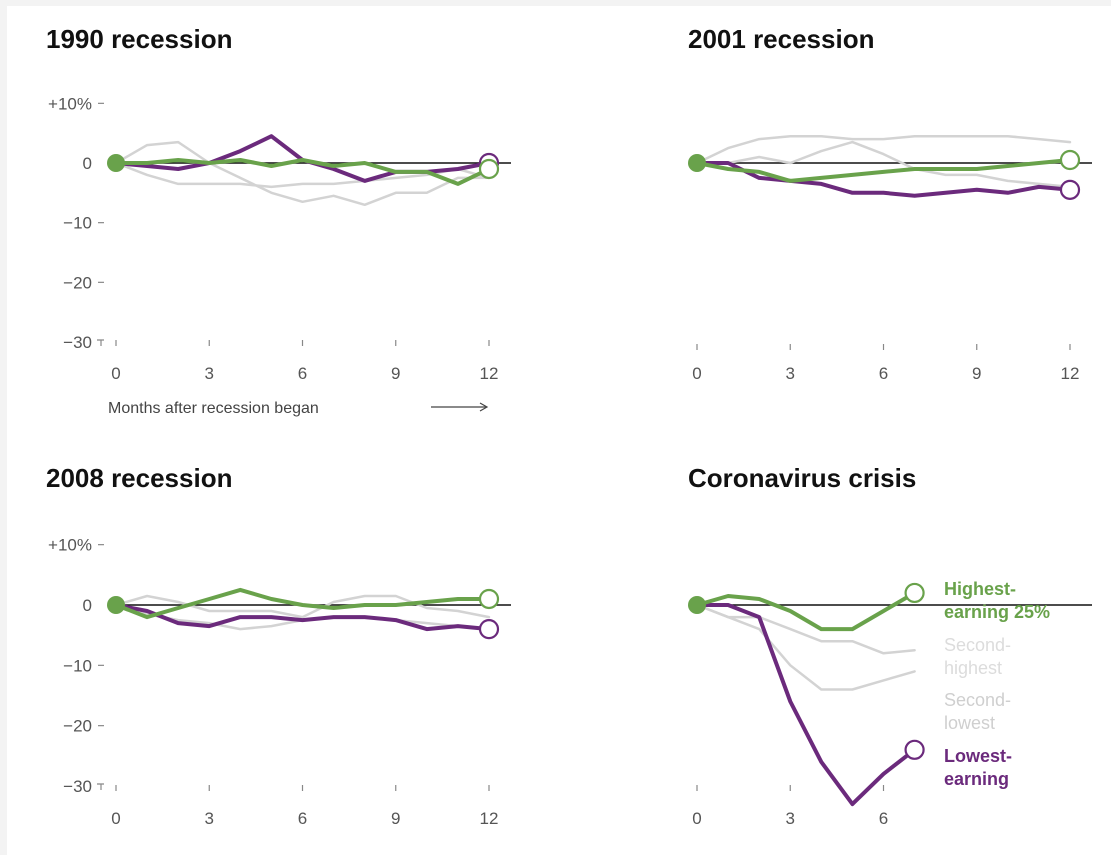 This screenshot has width=1111, height=855. Describe the element at coordinates (802, 478) in the screenshot. I see `panel-title-coronavirus: Coronavirus crisis` at that location.